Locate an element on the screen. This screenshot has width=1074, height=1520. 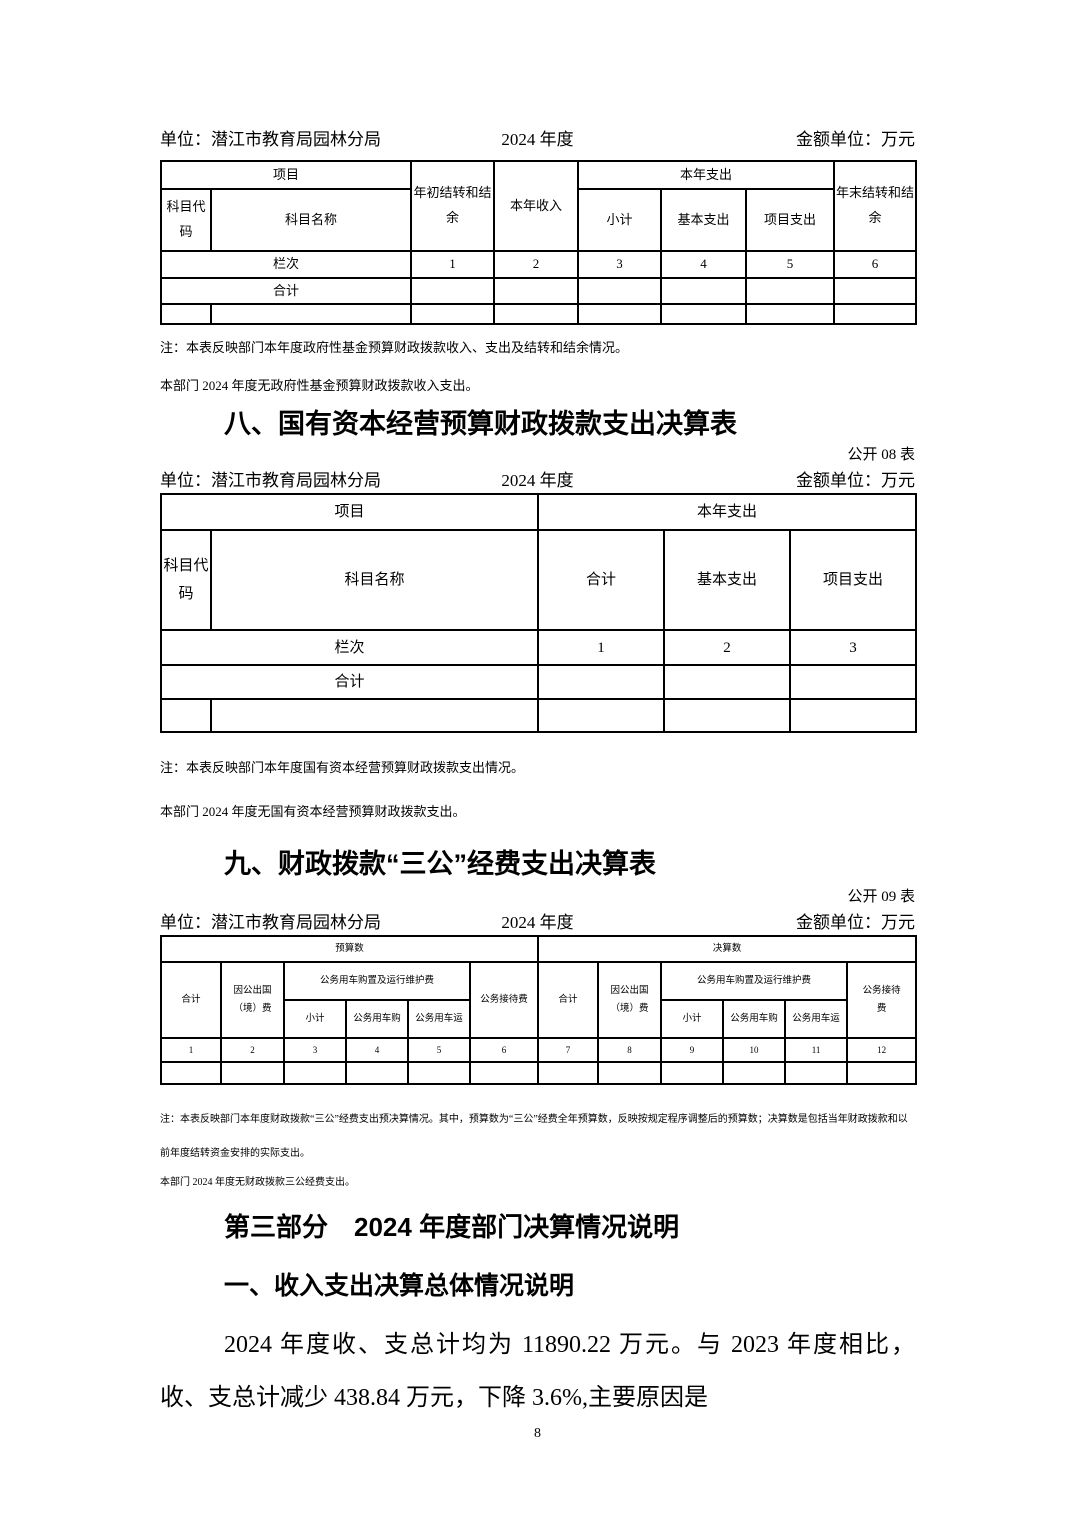
header-vehicle-budget: 公务用车购置及运行维护费 is located at coordinates (377, 981).